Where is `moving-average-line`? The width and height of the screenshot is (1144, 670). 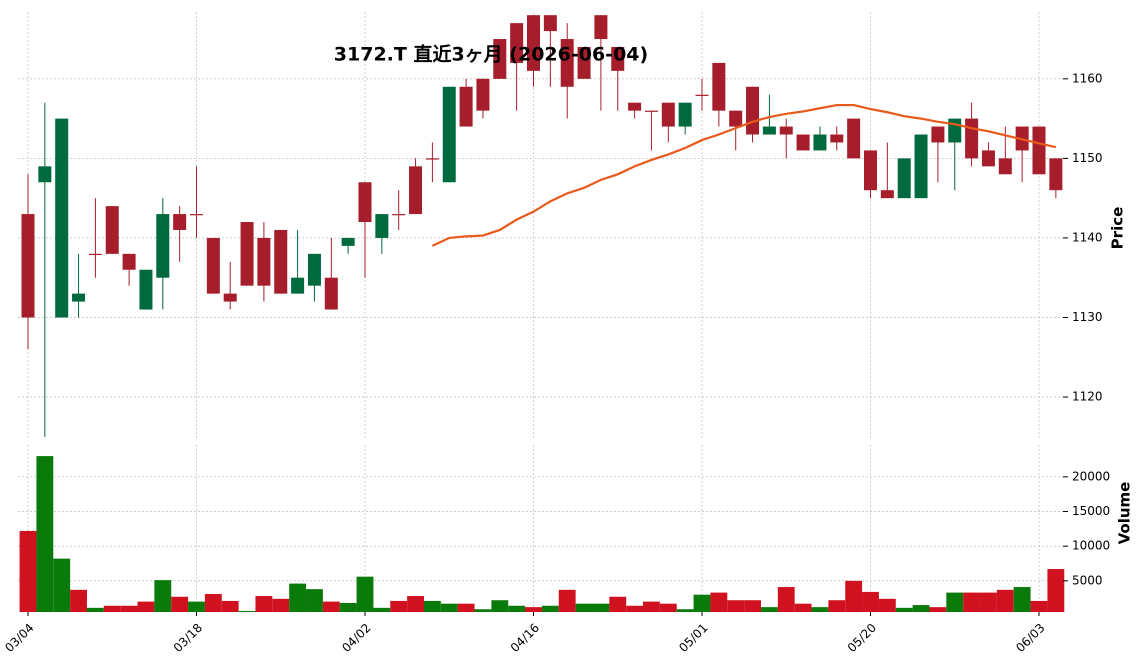
moving-average-line is located at coordinates (744, 175).